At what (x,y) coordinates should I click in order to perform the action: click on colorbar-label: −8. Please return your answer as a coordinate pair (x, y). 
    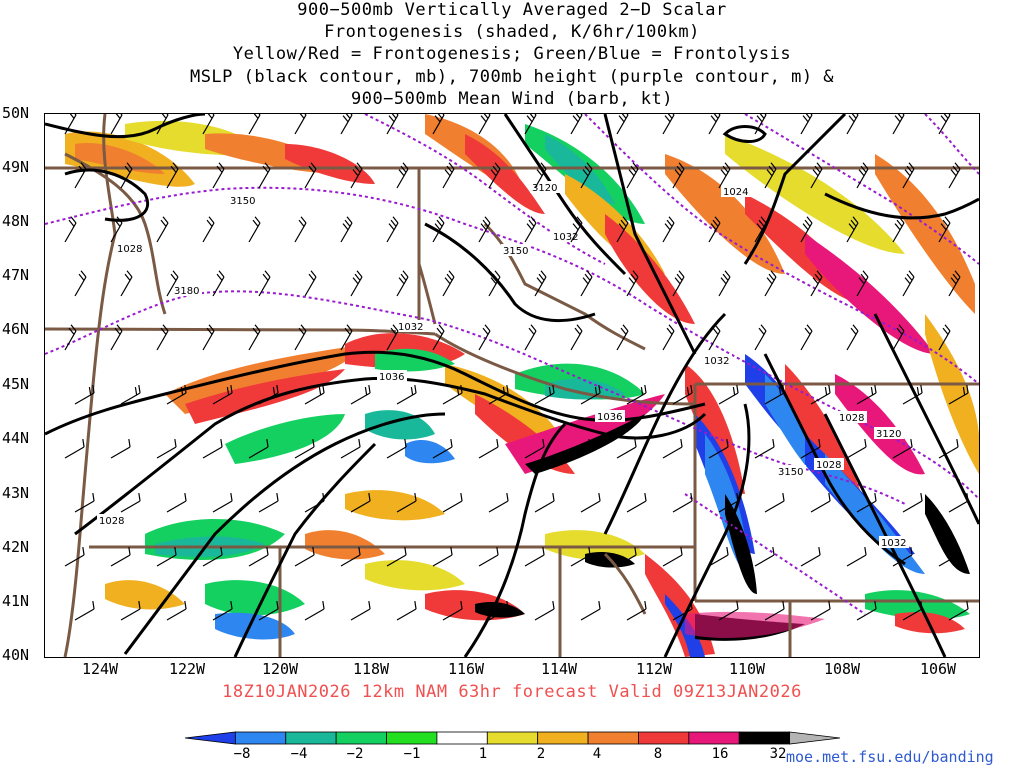
    Looking at the image, I should click on (242, 754).